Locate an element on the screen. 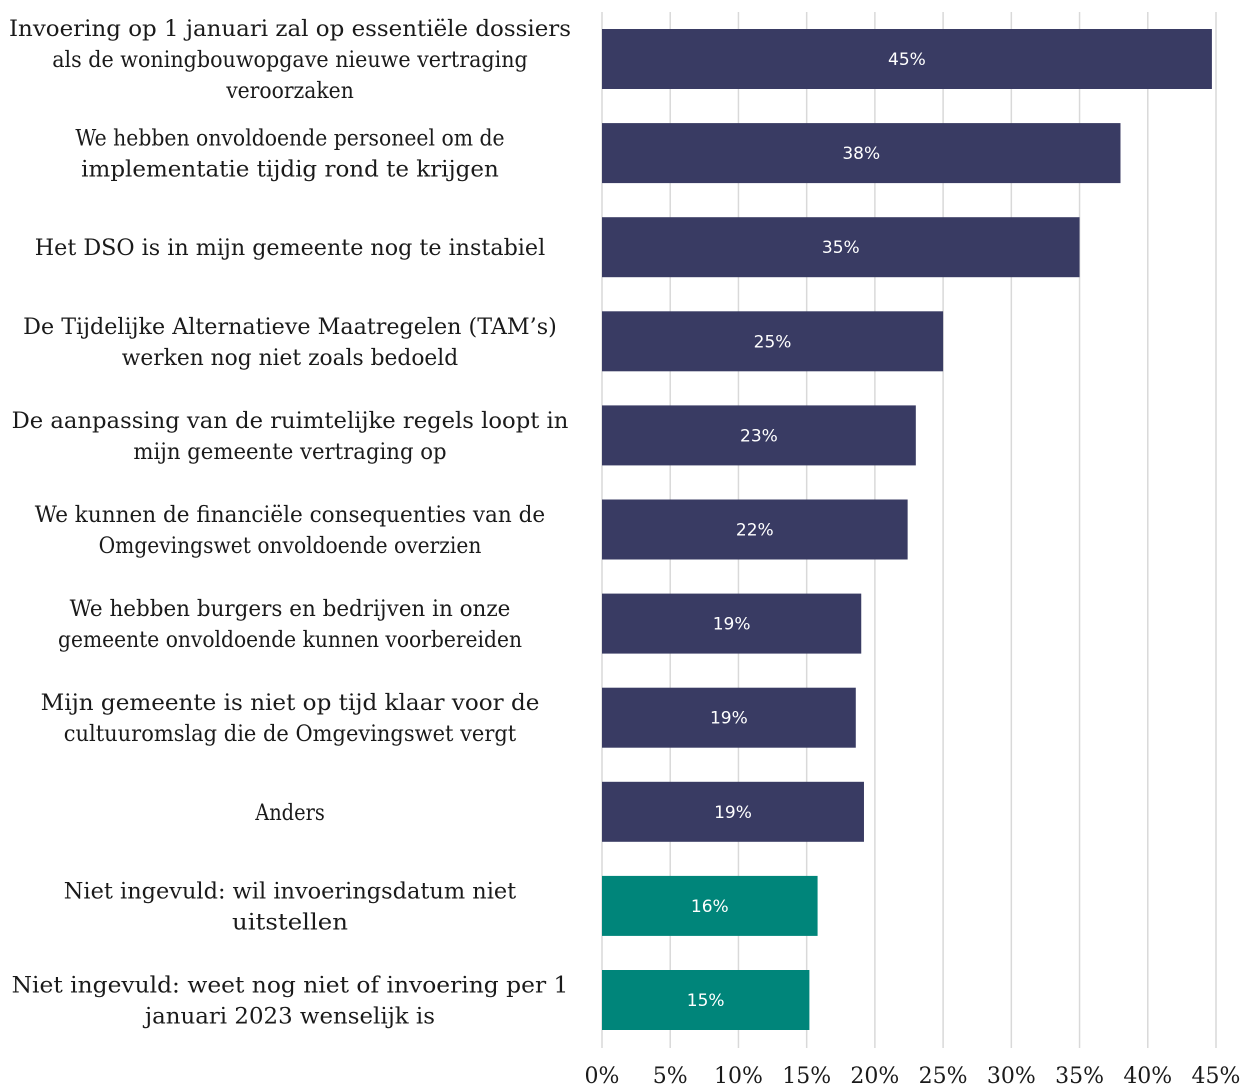 This screenshot has height=1089, width=1244. category-label-line: We hebben onvoldoende personeel om de is located at coordinates (289, 139).